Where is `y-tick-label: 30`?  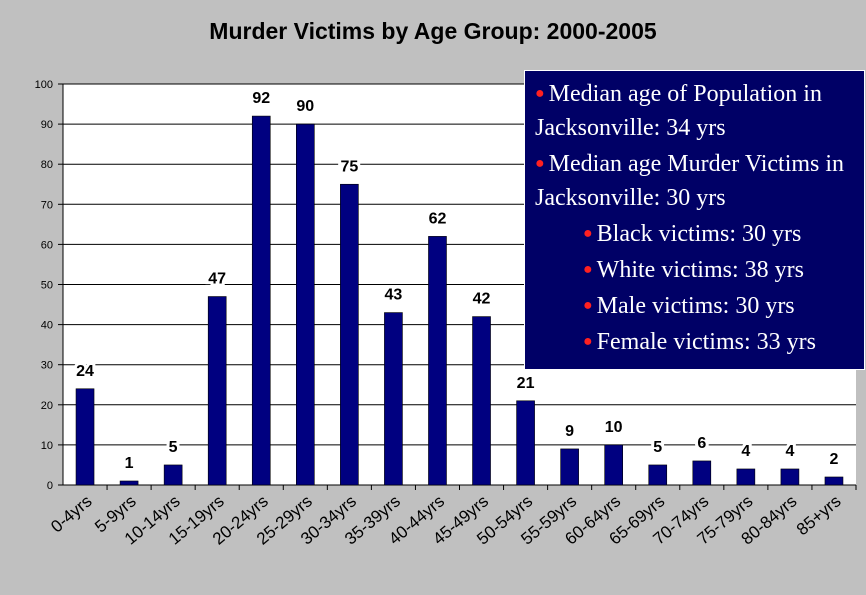 y-tick-label: 30 is located at coordinates (47, 366).